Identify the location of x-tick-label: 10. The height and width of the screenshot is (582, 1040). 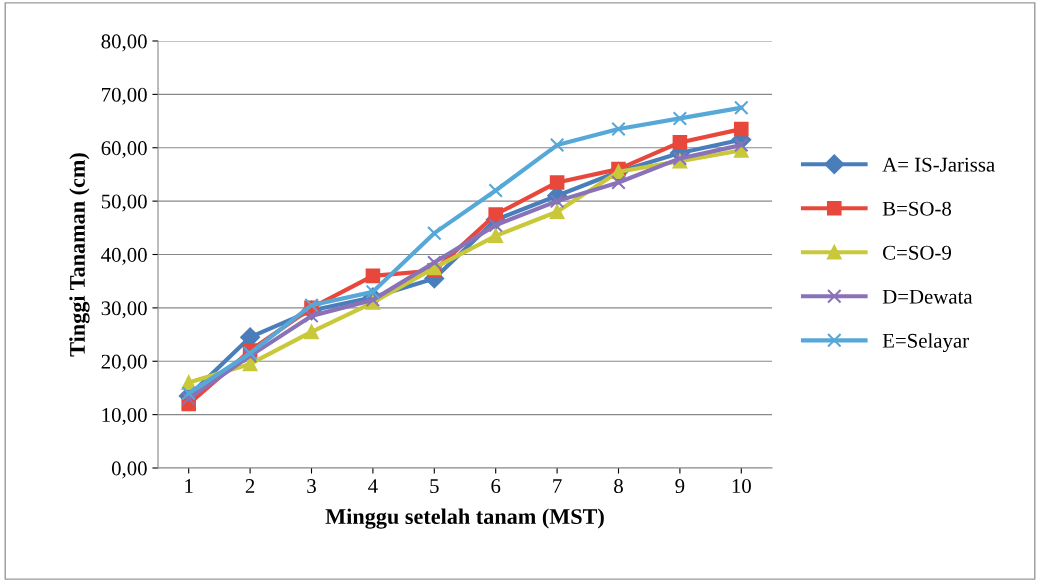
(741, 486).